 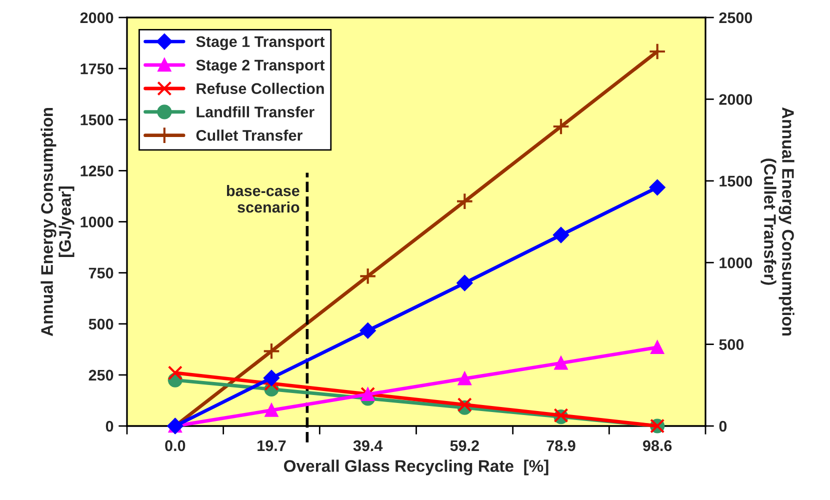 What do you see at coordinates (57, 222) in the screenshot?
I see `y-axis-title: Annual Energy Consumption [GJ/year]` at bounding box center [57, 222].